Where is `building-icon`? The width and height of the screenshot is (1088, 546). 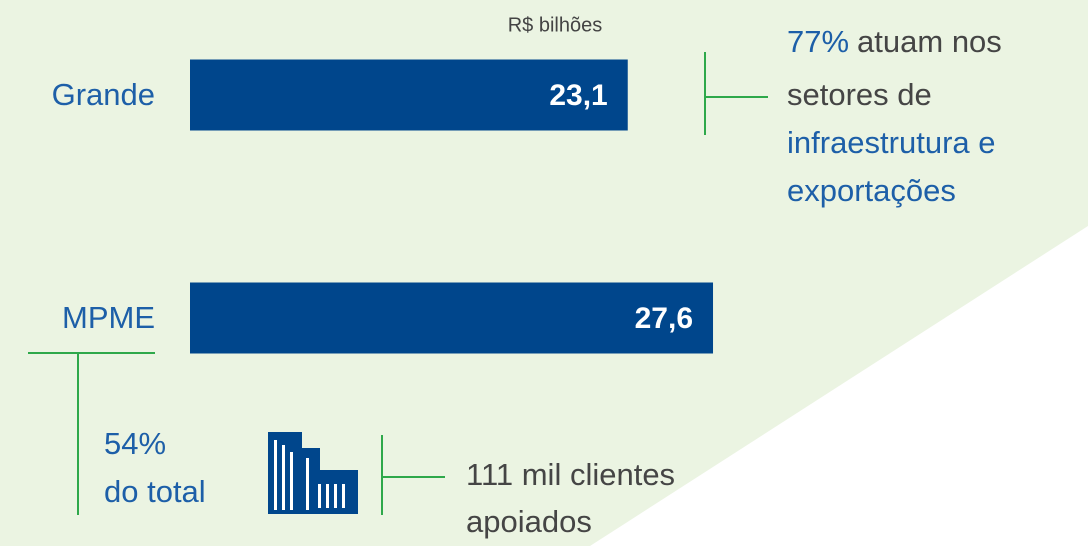
building-icon is located at coordinates (313, 473).